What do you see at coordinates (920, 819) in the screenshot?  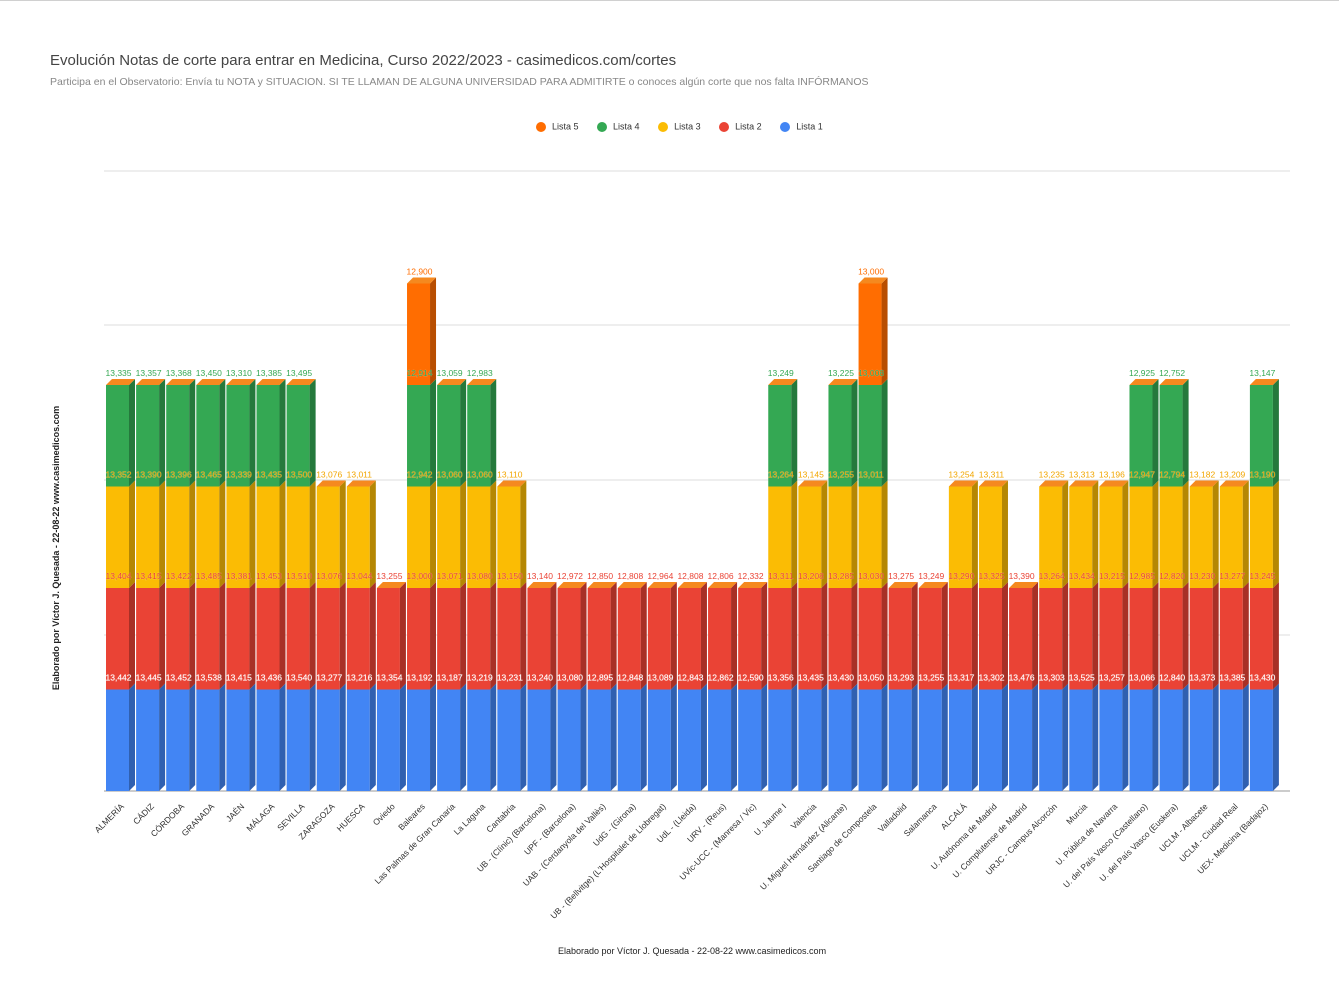 I see `x-tick-label: Salamanca` at bounding box center [920, 819].